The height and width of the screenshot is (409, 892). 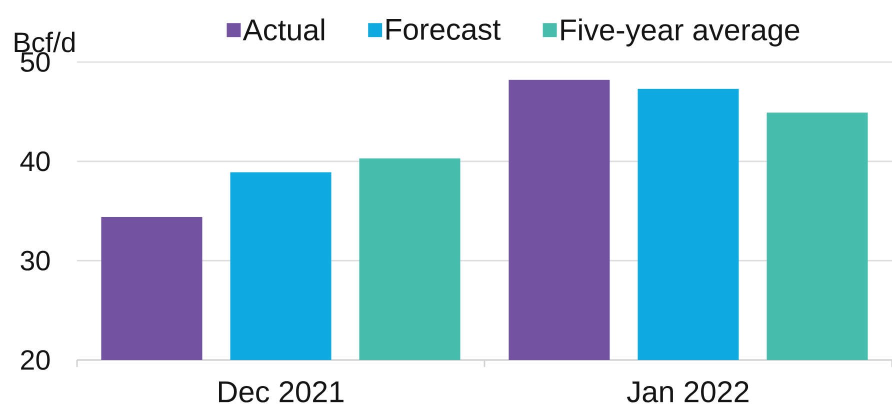 What do you see at coordinates (680, 32) in the screenshot?
I see `legend-label: Five-year average` at bounding box center [680, 32].